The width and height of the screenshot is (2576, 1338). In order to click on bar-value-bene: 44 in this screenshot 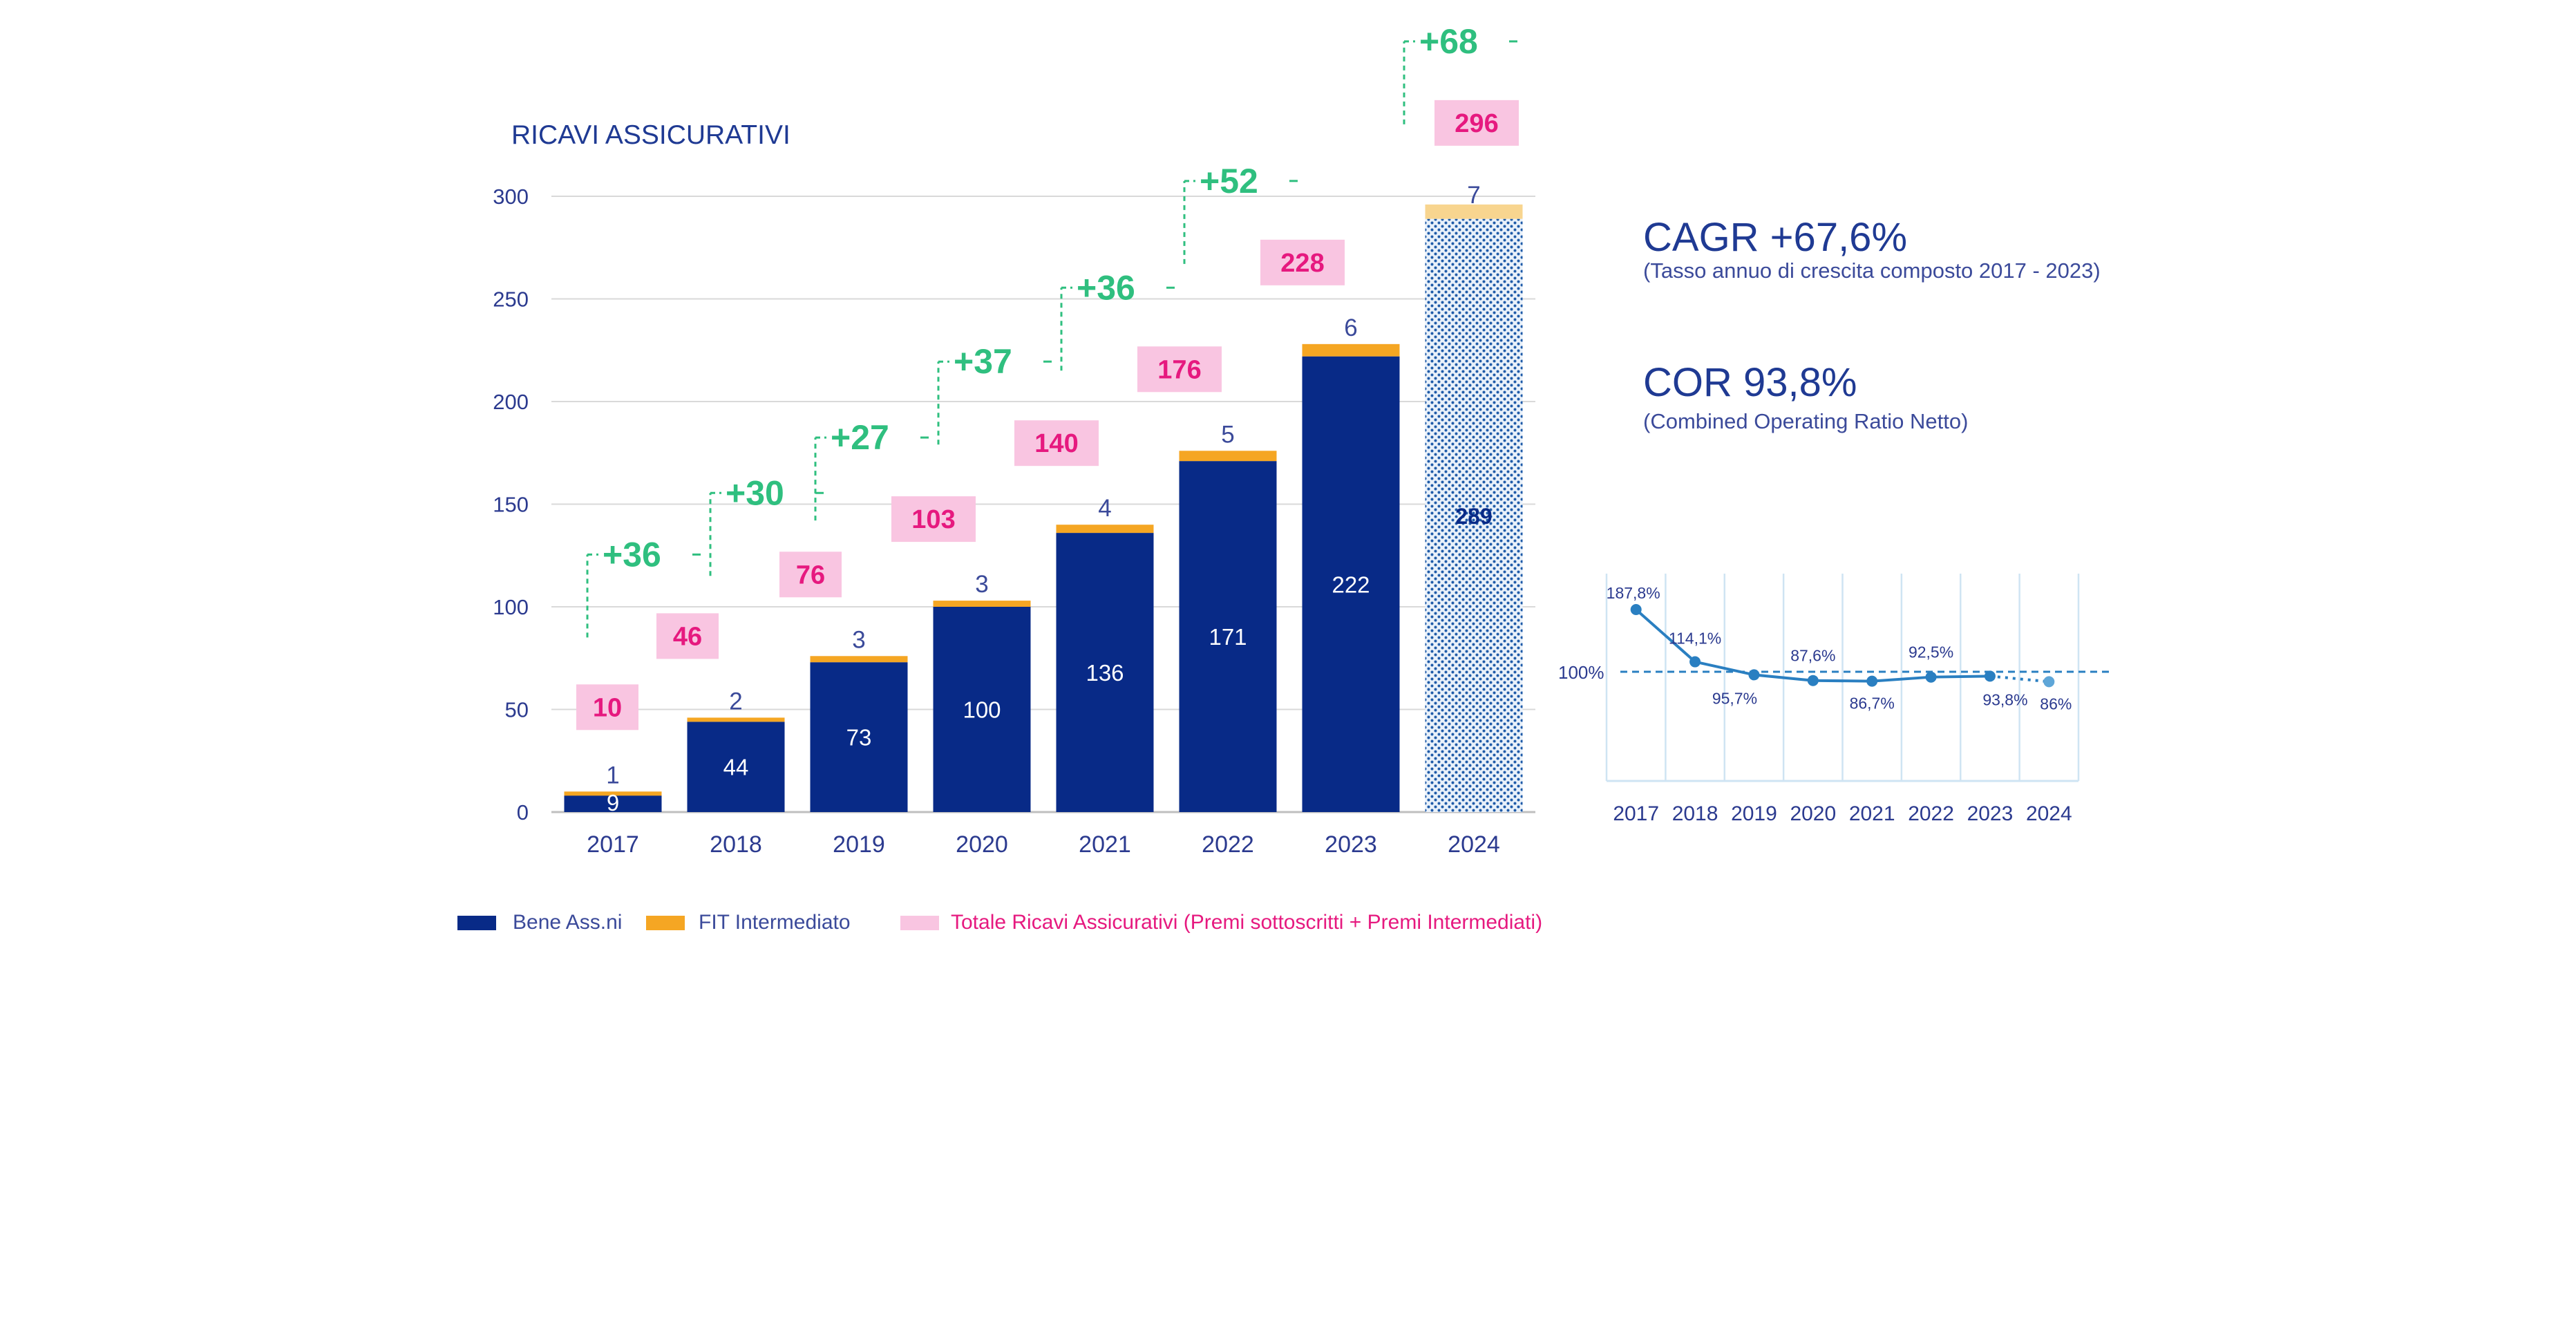, I will do `click(736, 767)`.